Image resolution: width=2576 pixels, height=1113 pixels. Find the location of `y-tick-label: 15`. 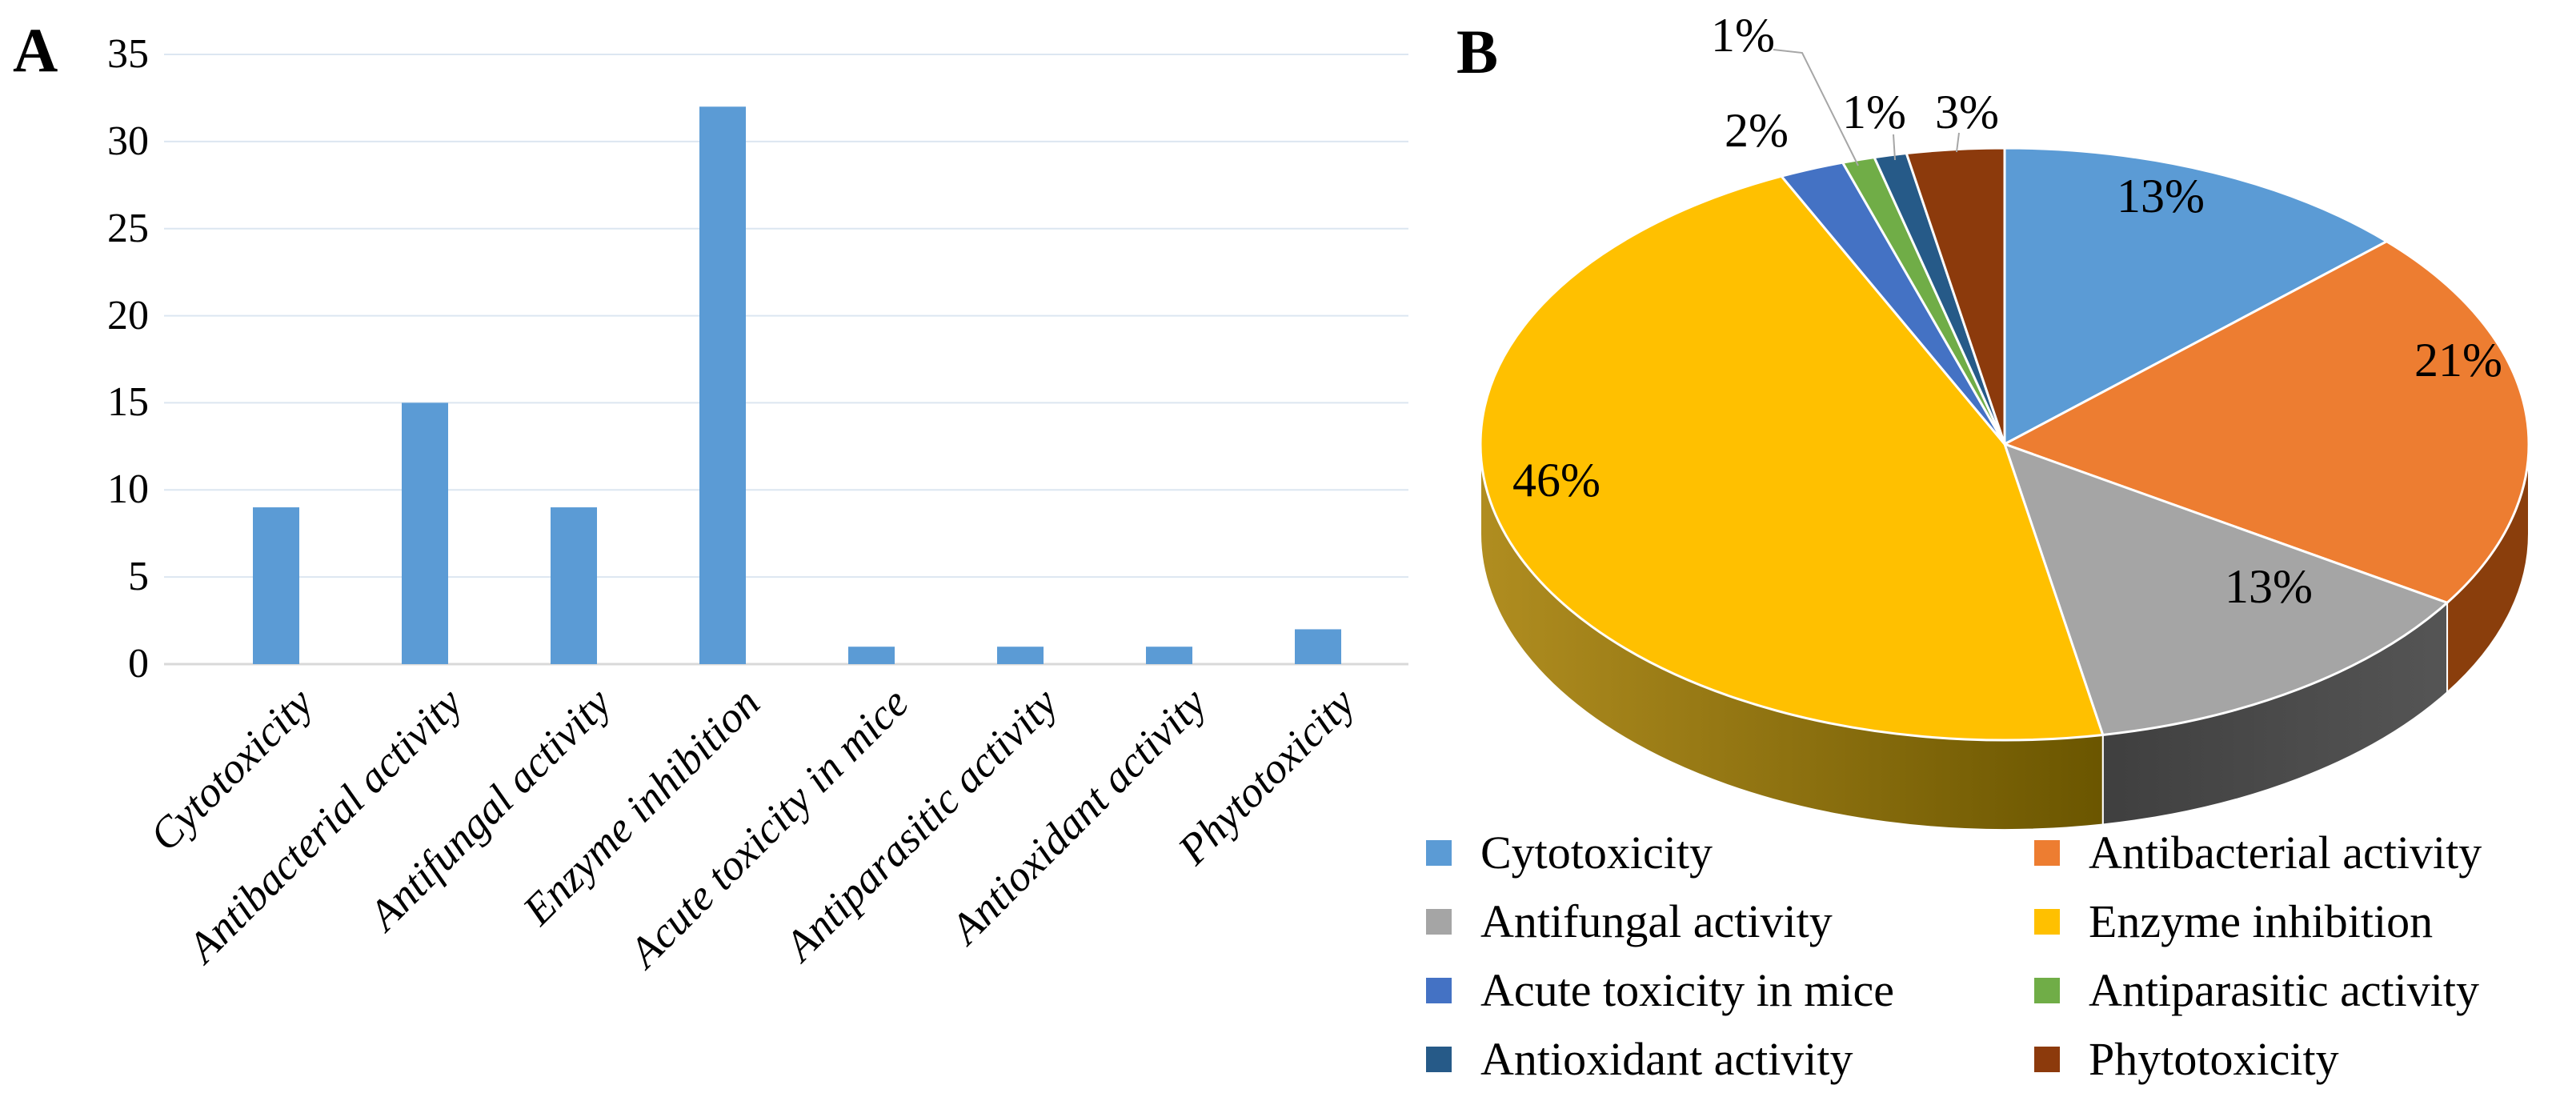

y-tick-label: 15 is located at coordinates (128, 402).